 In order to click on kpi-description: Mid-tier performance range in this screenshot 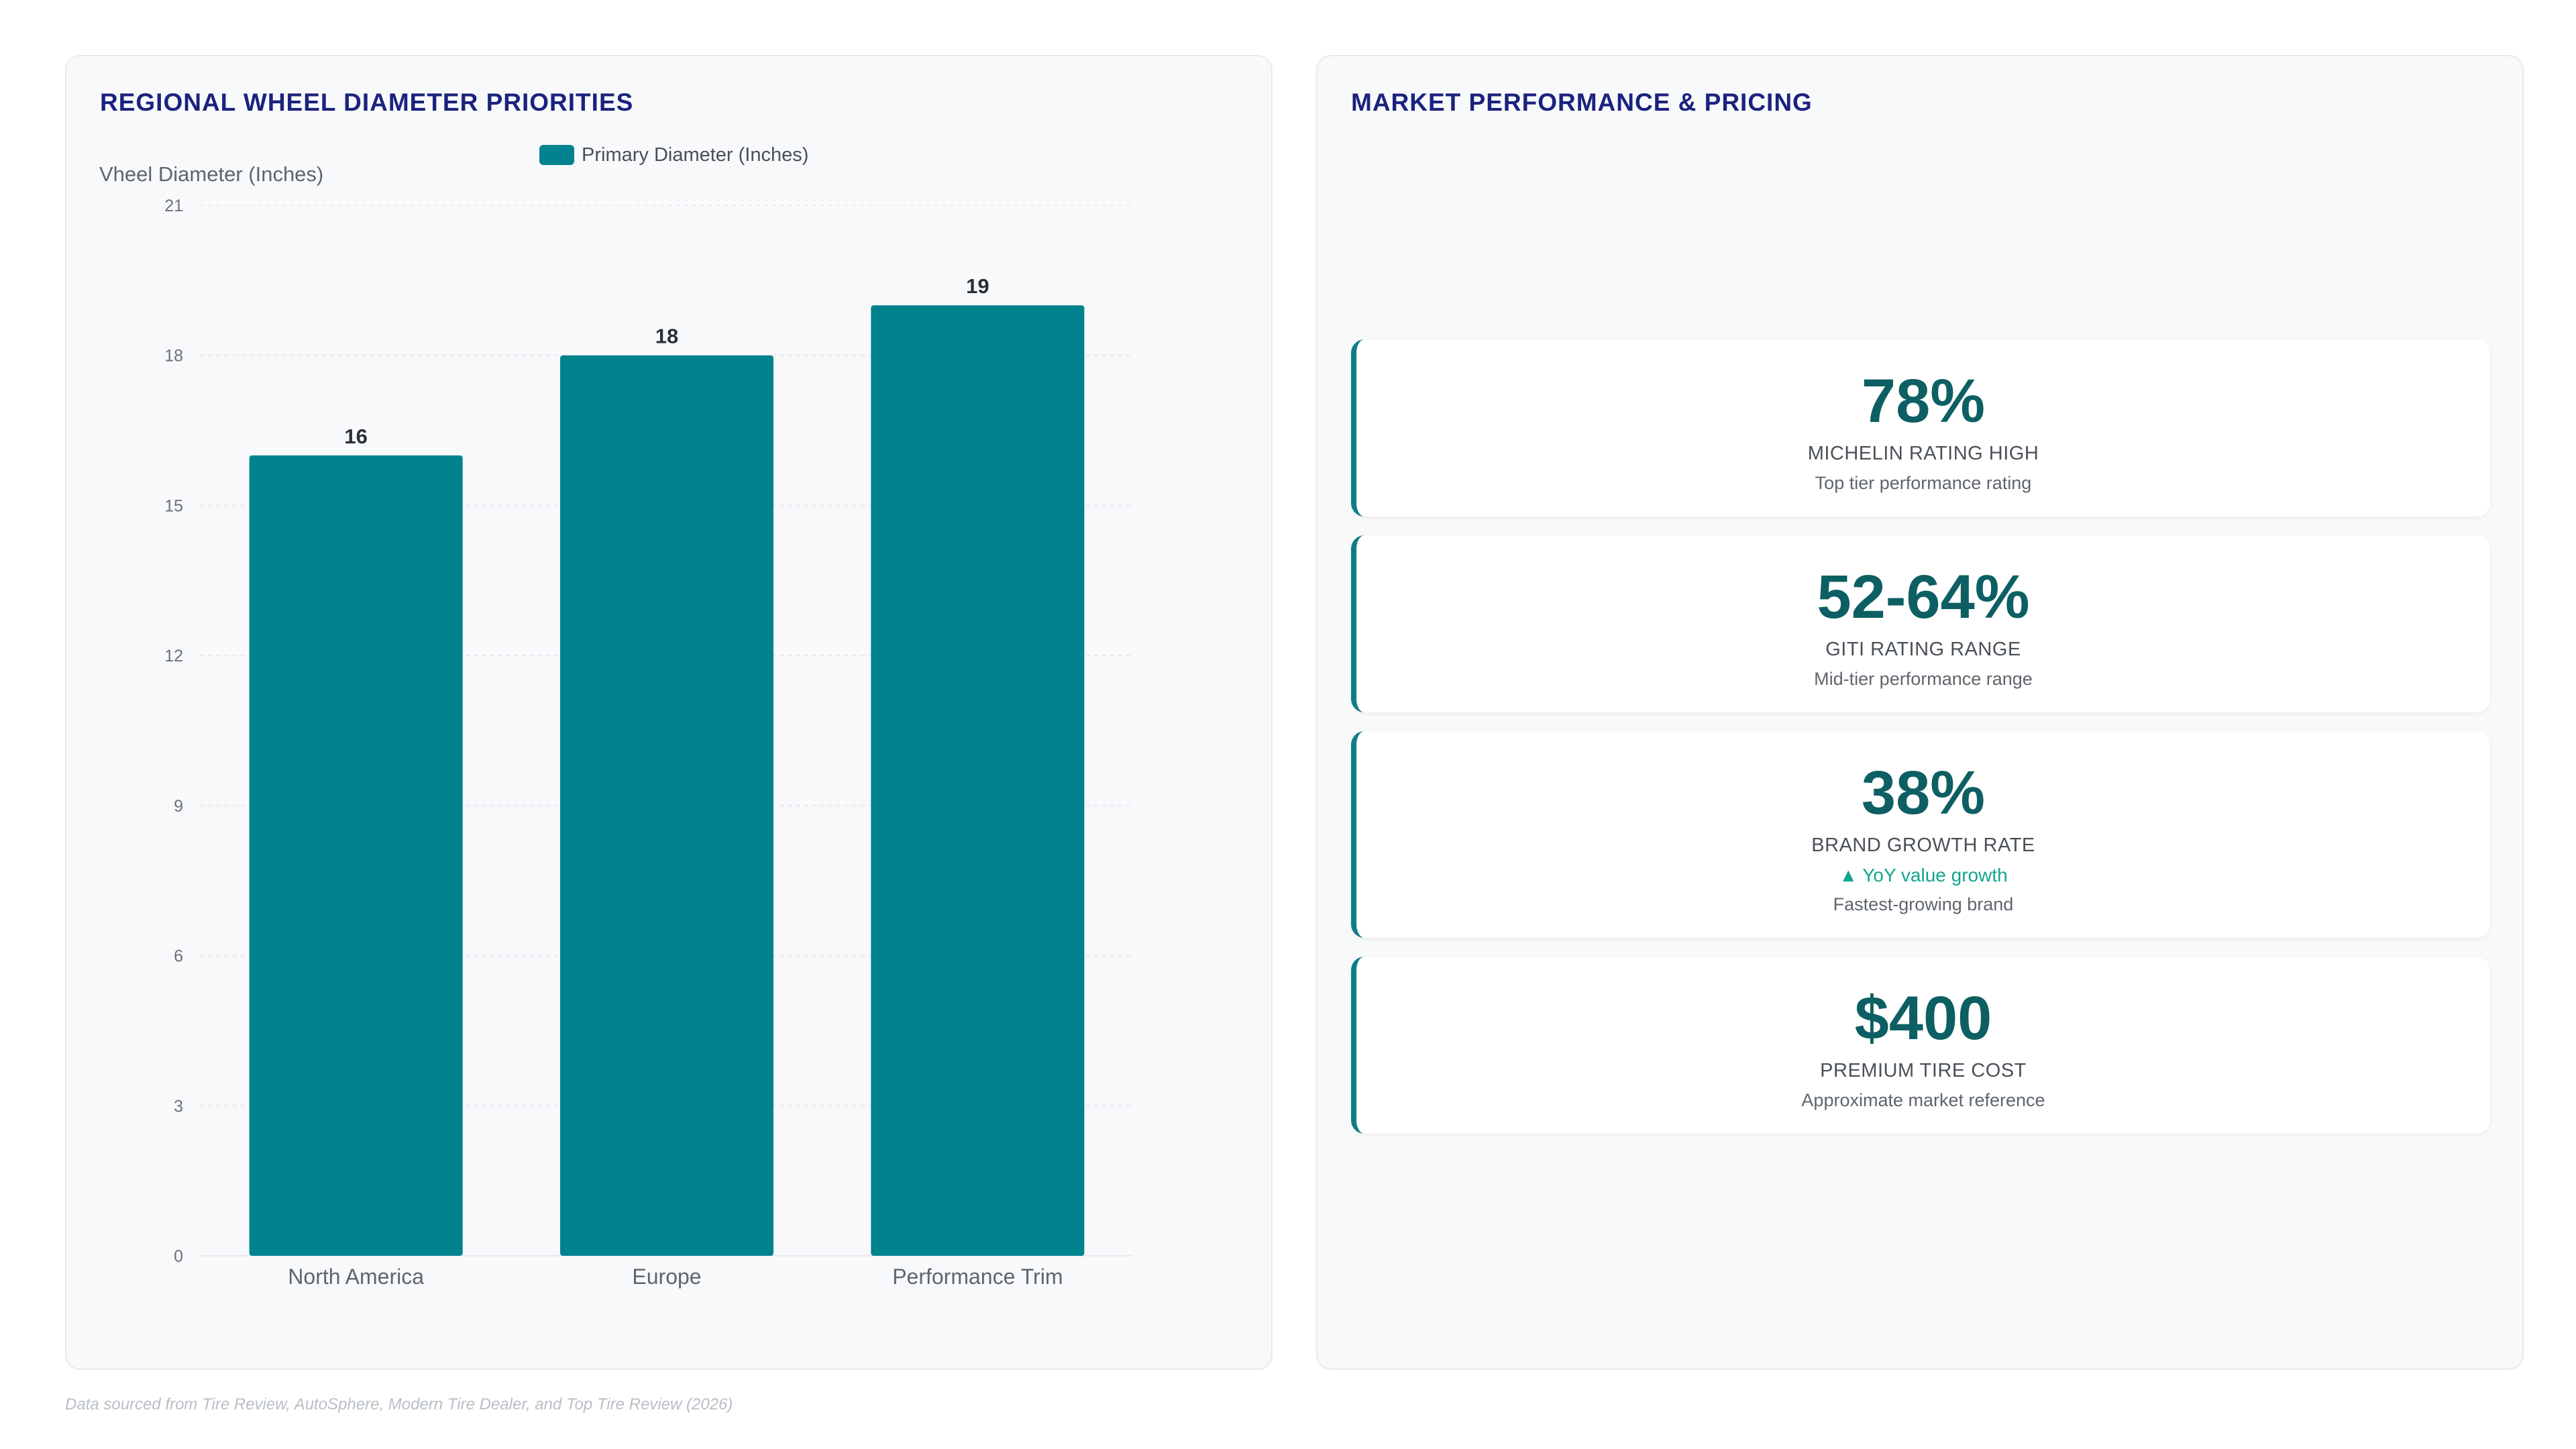, I will do `click(1923, 679)`.